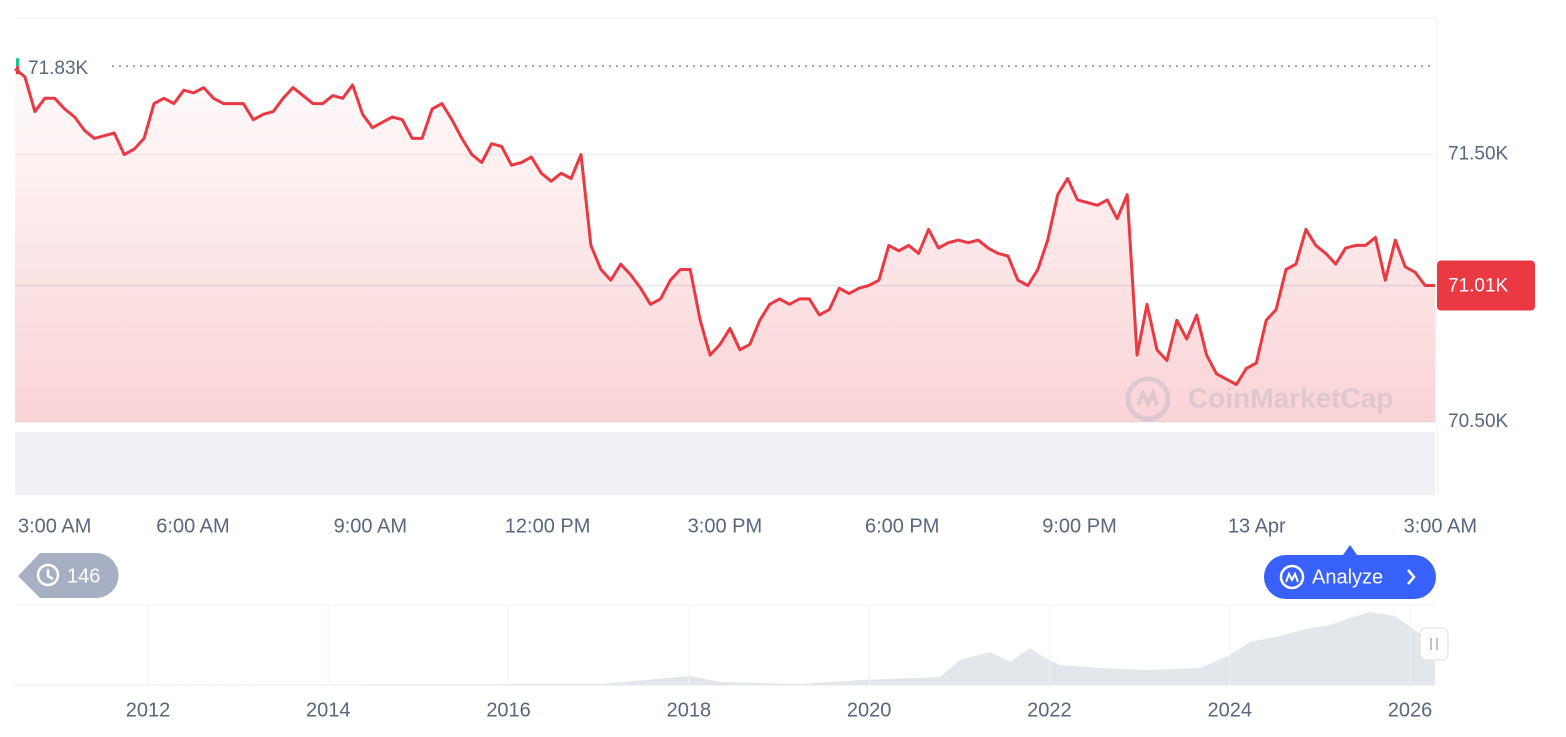  I want to click on watermark-logo, so click(1148, 399).